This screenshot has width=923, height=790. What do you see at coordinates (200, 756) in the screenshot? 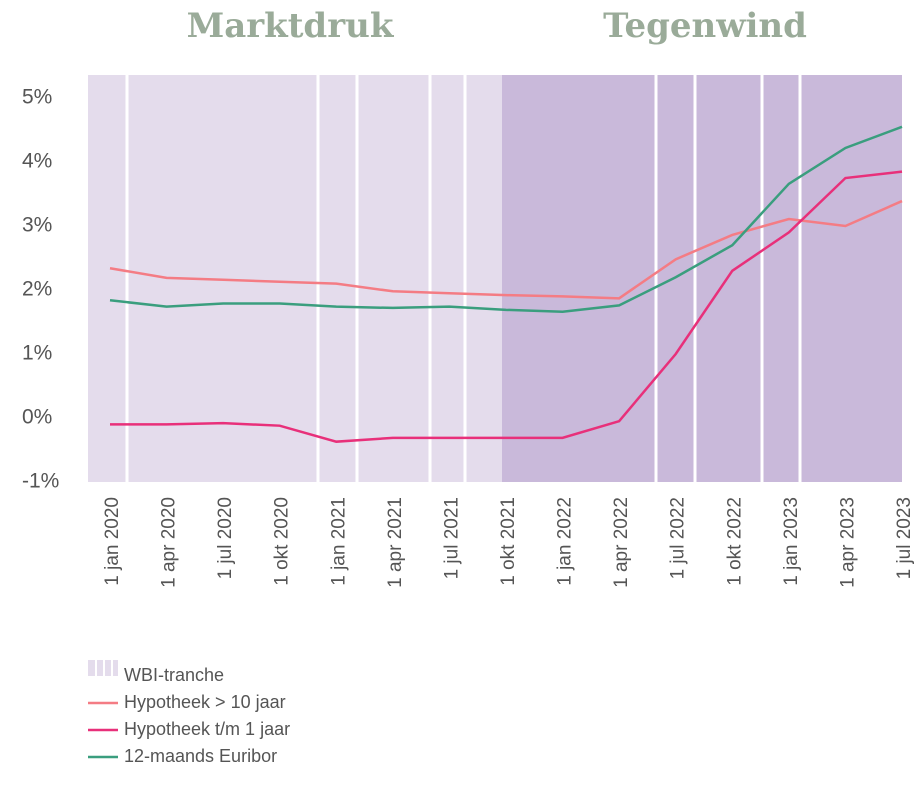
I see `legend-label: 12-maands Euribor` at bounding box center [200, 756].